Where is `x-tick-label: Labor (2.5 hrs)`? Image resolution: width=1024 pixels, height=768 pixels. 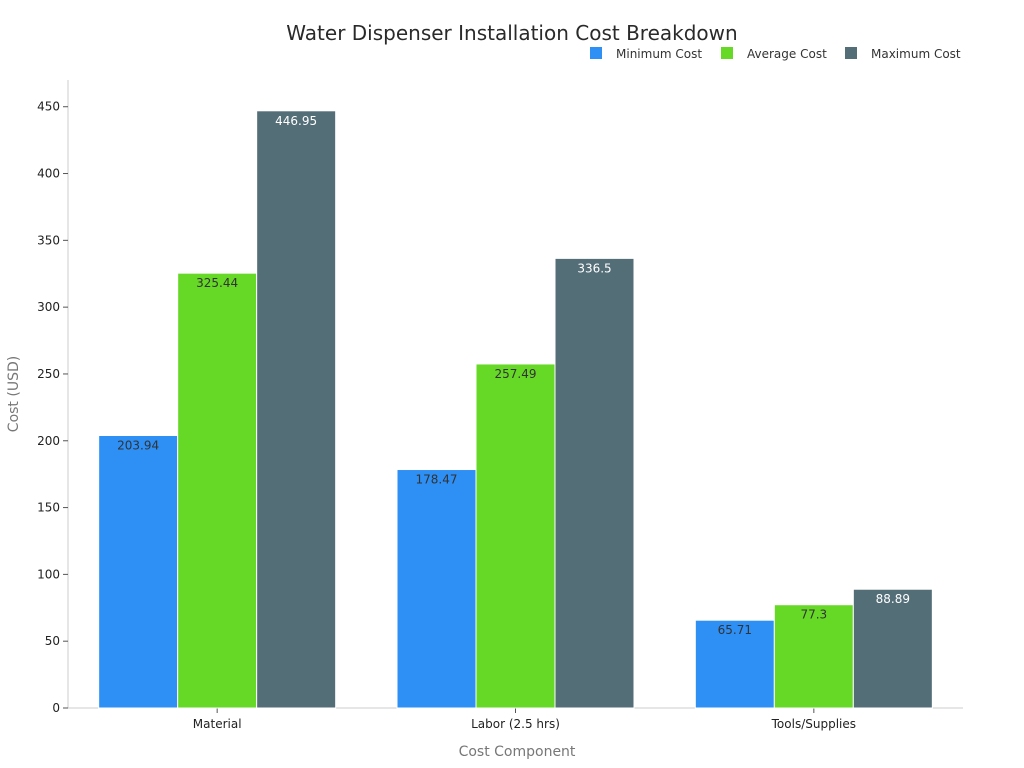
x-tick-label: Labor (2.5 hrs) is located at coordinates (515, 724).